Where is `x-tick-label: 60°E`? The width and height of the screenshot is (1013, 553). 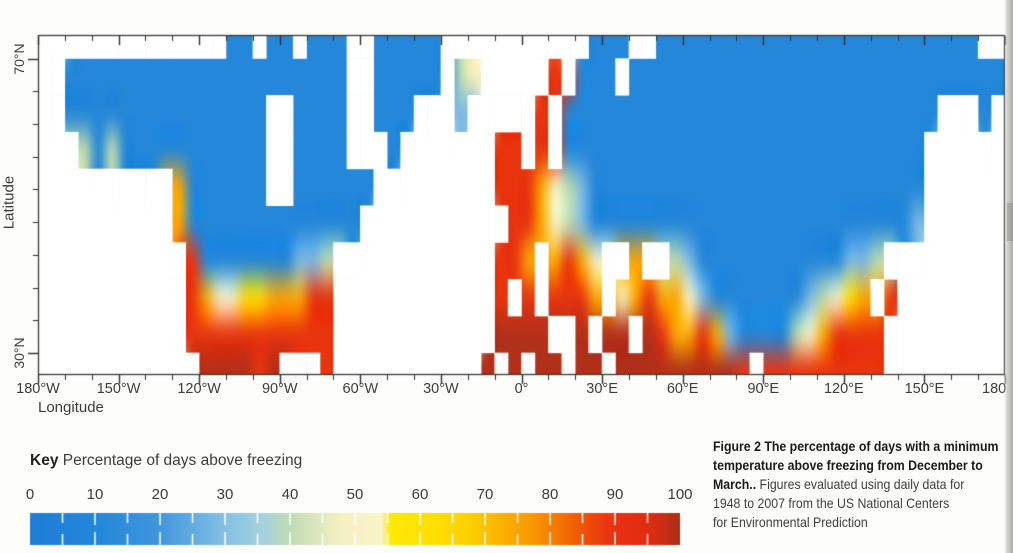
x-tick-label: 60°E is located at coordinates (682, 389).